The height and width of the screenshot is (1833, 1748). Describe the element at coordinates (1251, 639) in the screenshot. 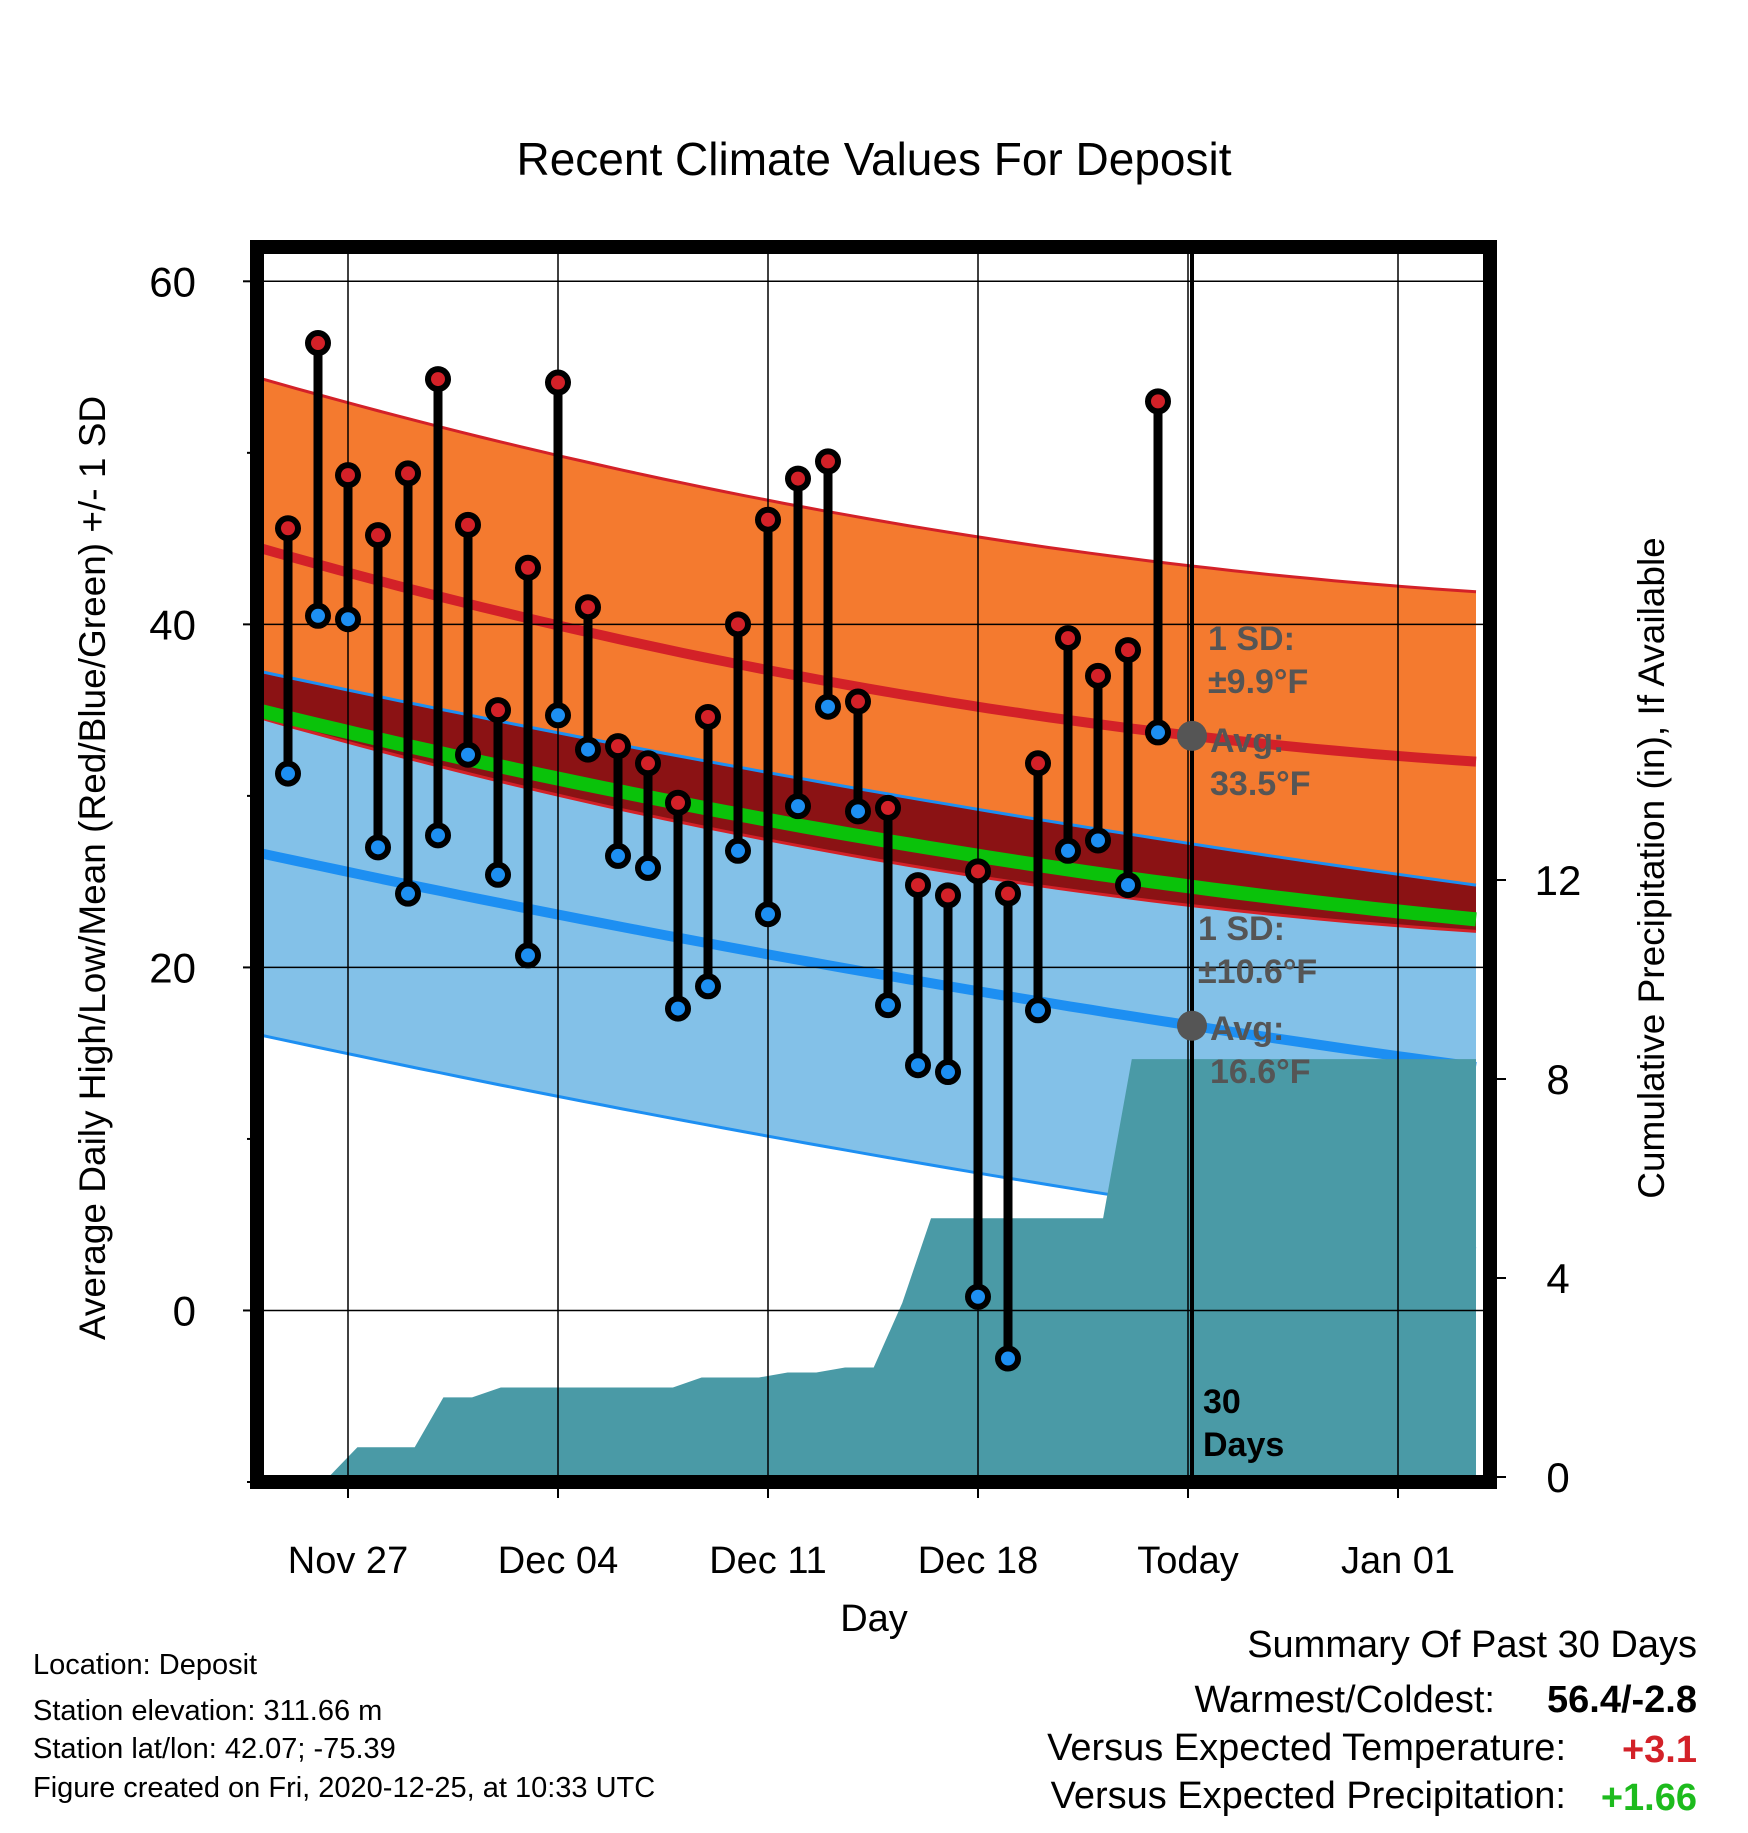

I see `high-sd-label: 1 SD:` at that location.